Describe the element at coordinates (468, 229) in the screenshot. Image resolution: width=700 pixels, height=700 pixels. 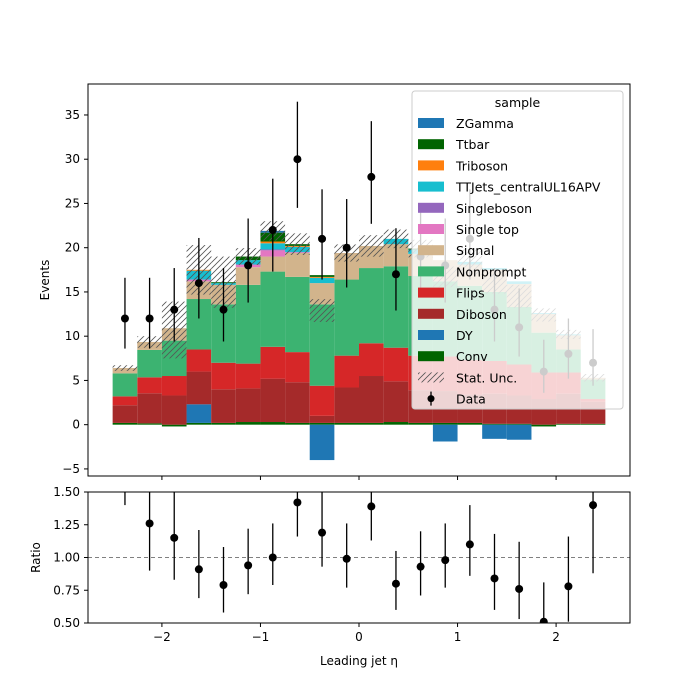
I see `legend-entry: Single top` at that location.